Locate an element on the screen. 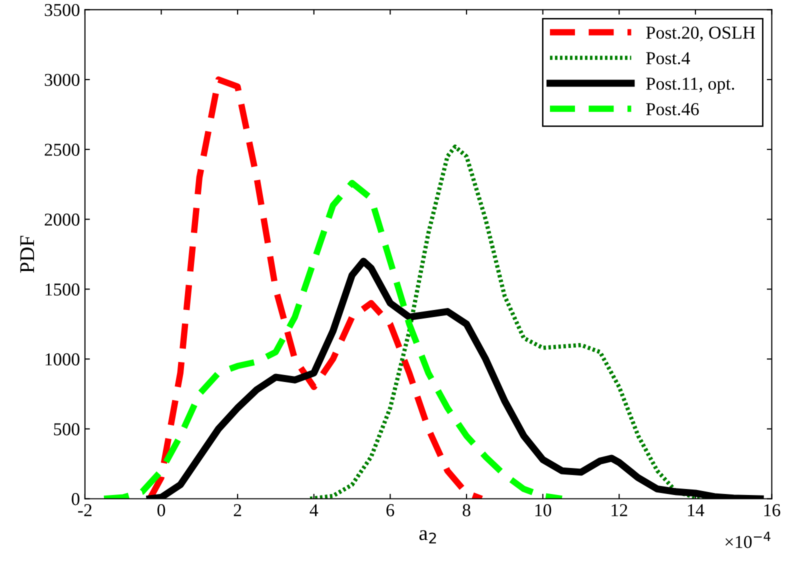 This screenshot has height=570, width=794. x-tick-label: 12 is located at coordinates (620, 510).